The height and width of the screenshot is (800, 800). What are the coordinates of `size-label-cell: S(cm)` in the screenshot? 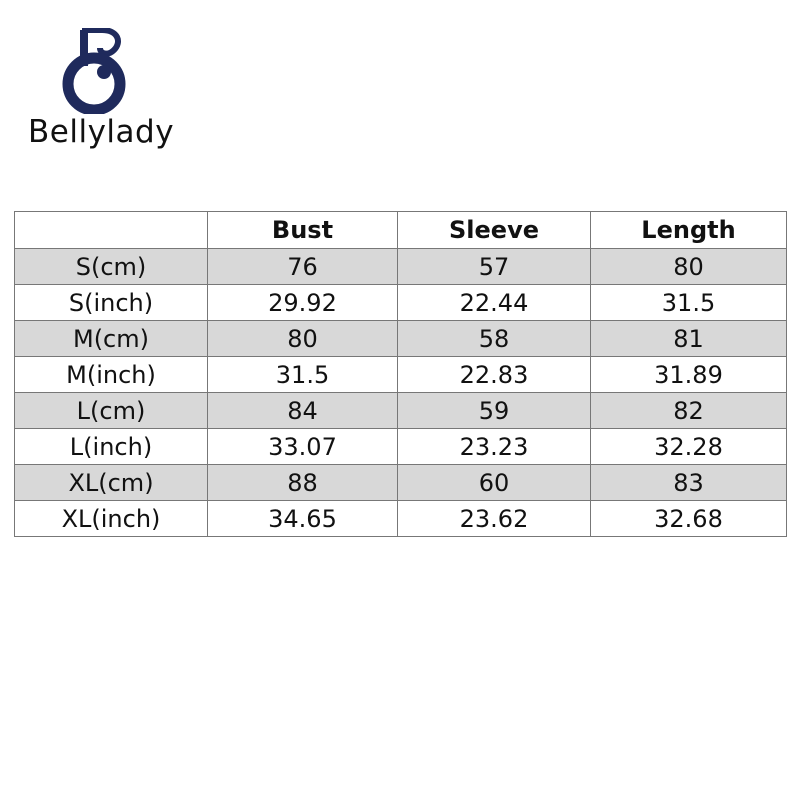 It's located at (111, 266).